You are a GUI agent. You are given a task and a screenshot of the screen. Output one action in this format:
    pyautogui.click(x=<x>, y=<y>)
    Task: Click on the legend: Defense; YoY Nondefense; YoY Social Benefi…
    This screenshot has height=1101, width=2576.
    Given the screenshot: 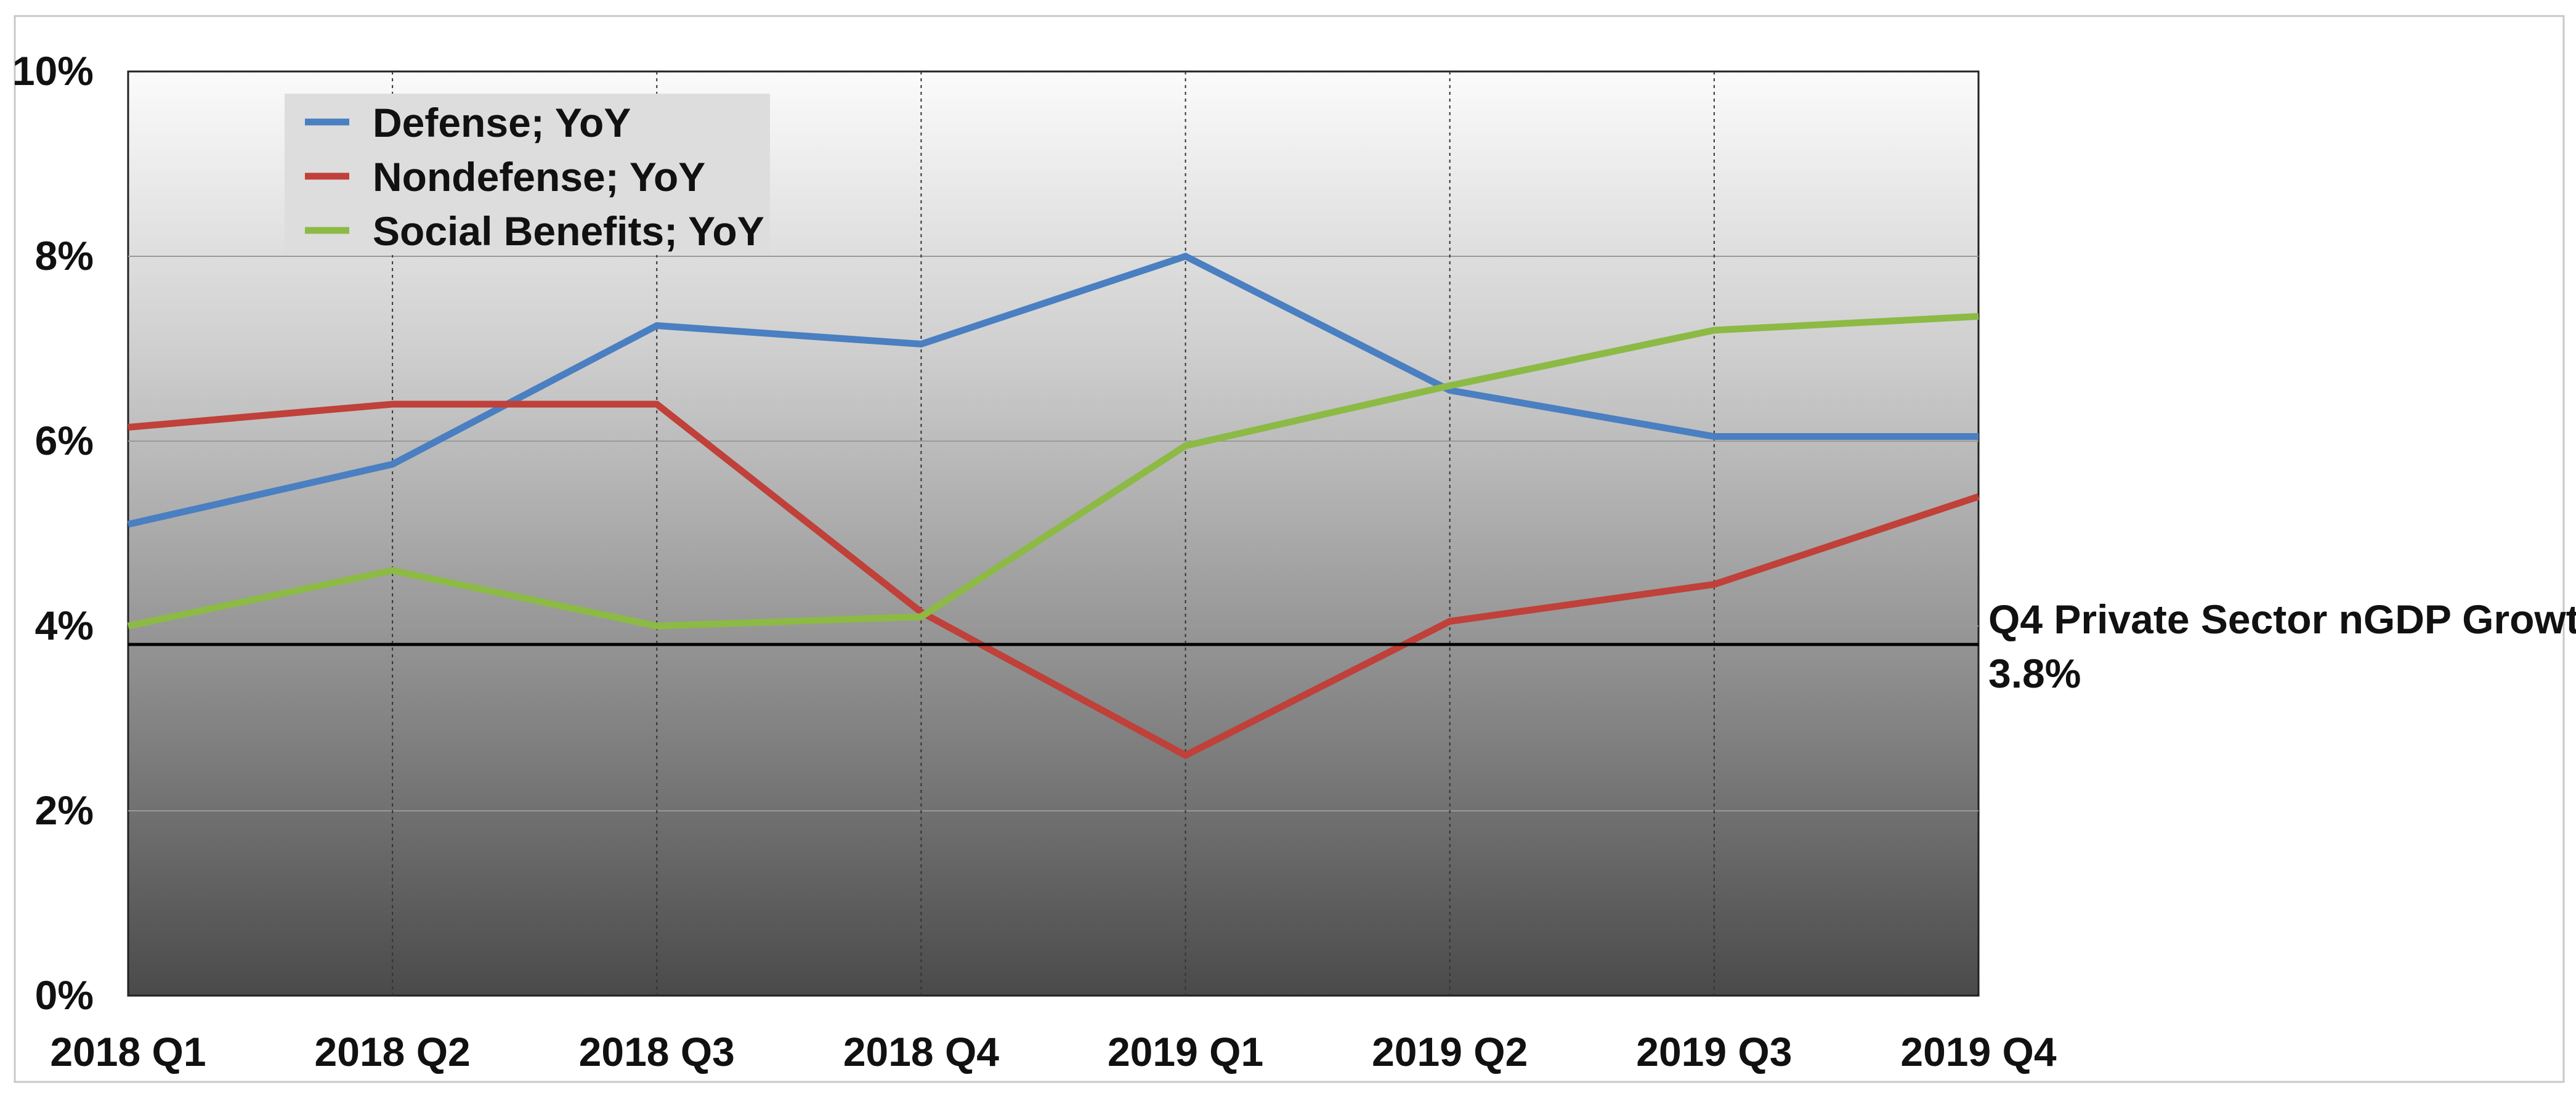 What is the action you would take?
    pyautogui.click(x=527, y=175)
    